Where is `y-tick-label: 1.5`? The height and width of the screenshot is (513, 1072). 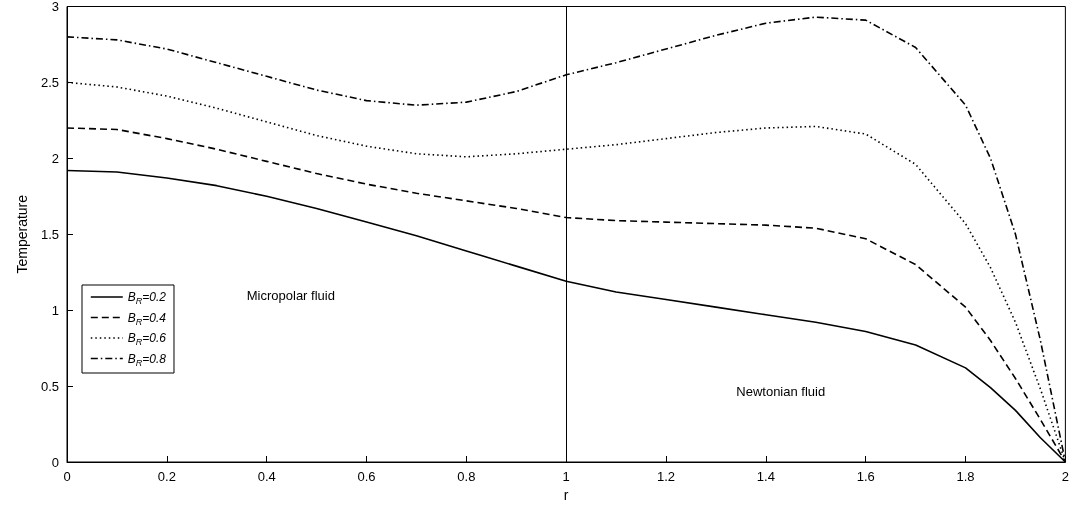 y-tick-label: 1.5 is located at coordinates (49, 234).